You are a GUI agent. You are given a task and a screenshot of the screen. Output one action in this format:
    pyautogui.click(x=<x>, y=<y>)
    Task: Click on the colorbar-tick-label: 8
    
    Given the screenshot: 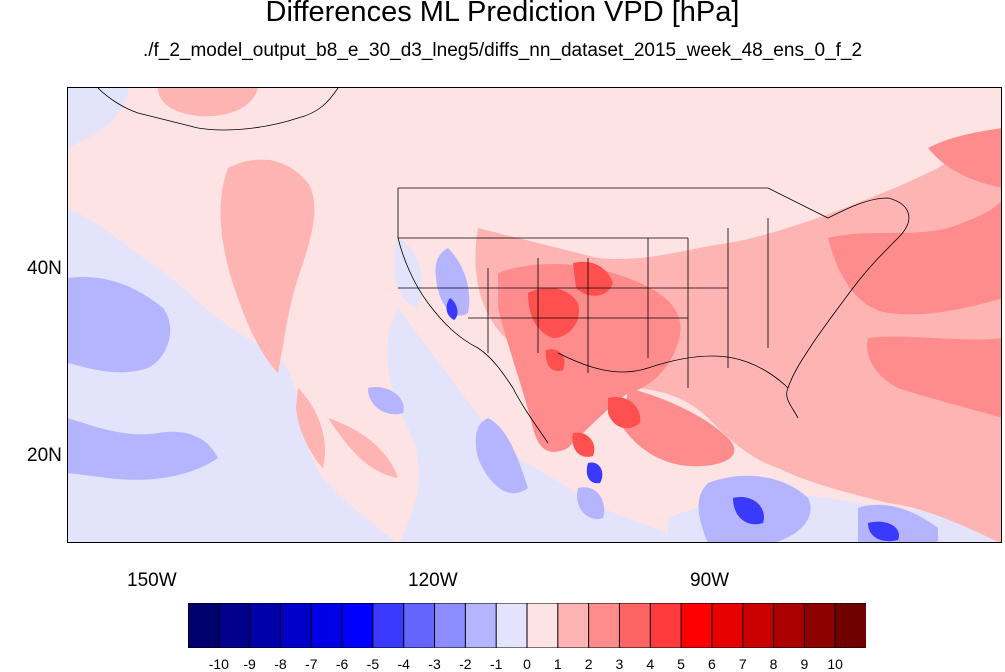 What is the action you would take?
    pyautogui.click(x=773, y=664)
    